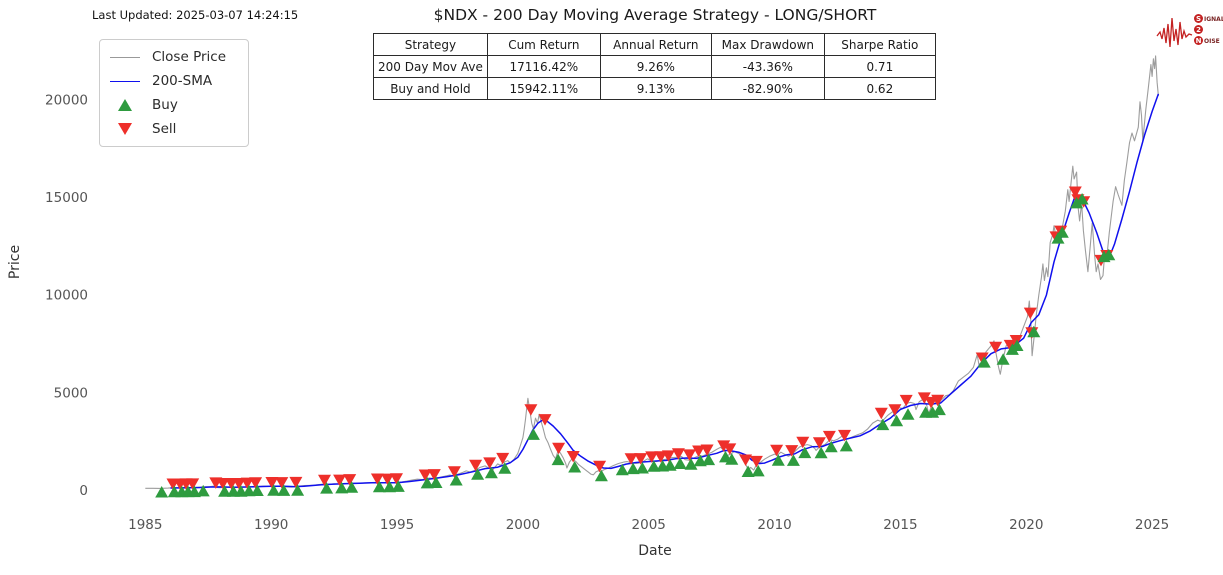  I want to click on col-header-annual-return: Annual Return, so click(655, 44).